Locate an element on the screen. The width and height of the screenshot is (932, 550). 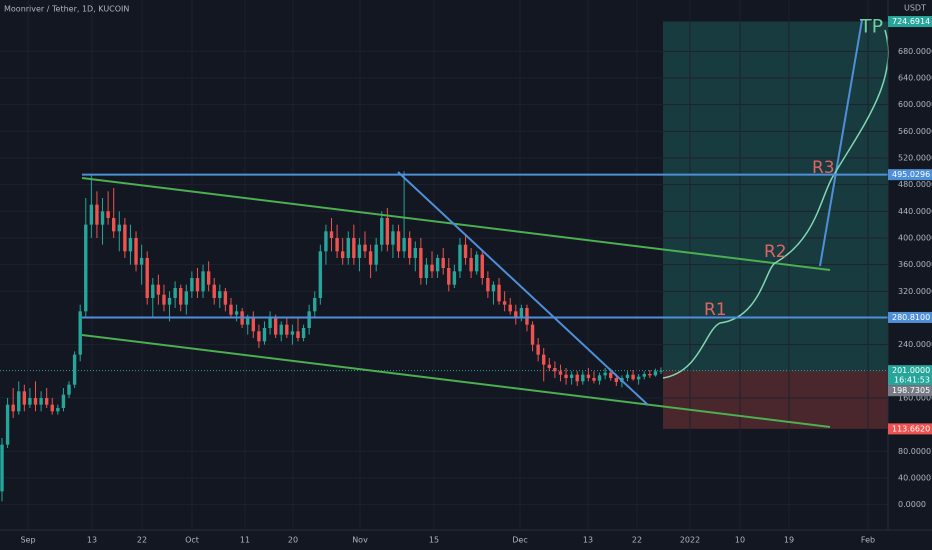
y-tick-label: 160.0000 is located at coordinates (915, 398).